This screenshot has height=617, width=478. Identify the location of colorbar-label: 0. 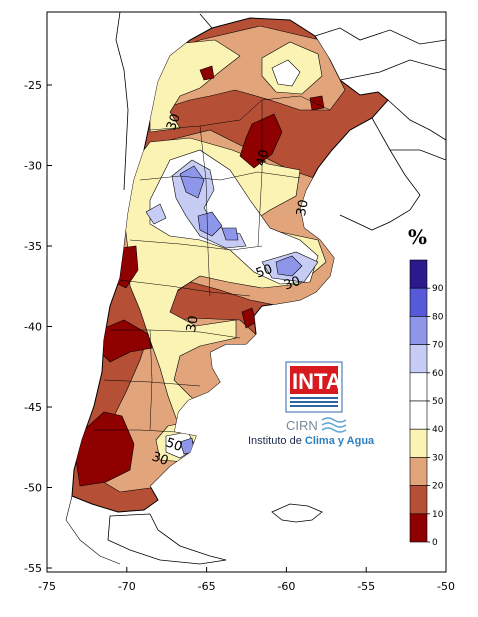
(435, 543).